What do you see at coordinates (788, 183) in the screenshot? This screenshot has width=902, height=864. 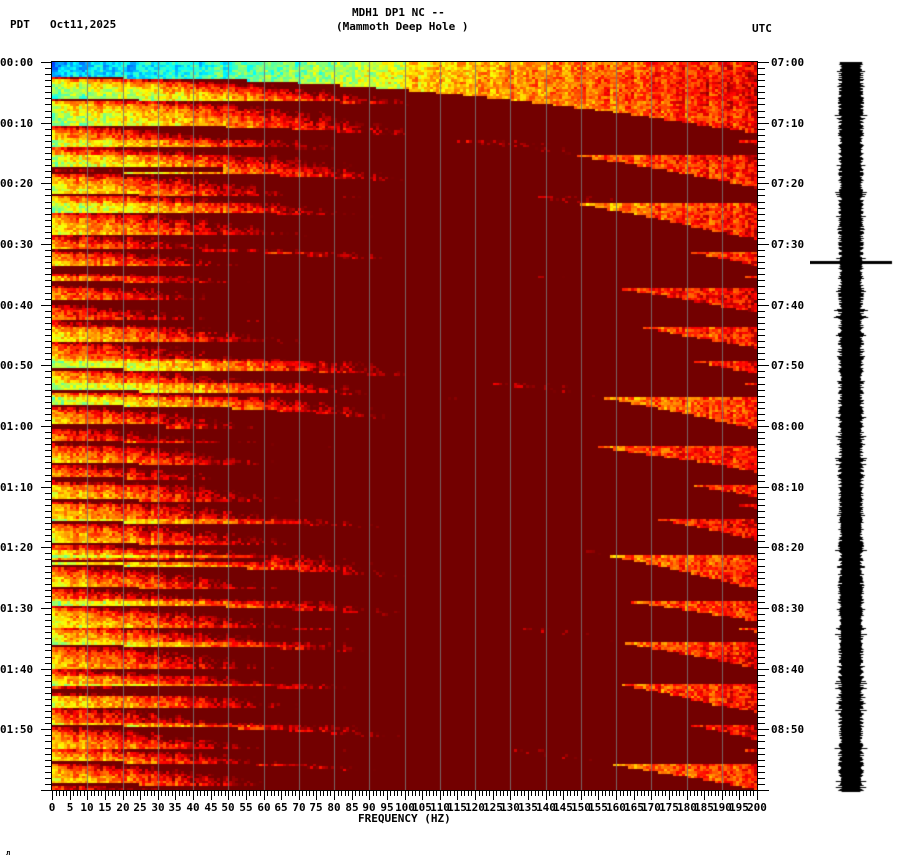 I see `right-time-label: 07:20` at bounding box center [788, 183].